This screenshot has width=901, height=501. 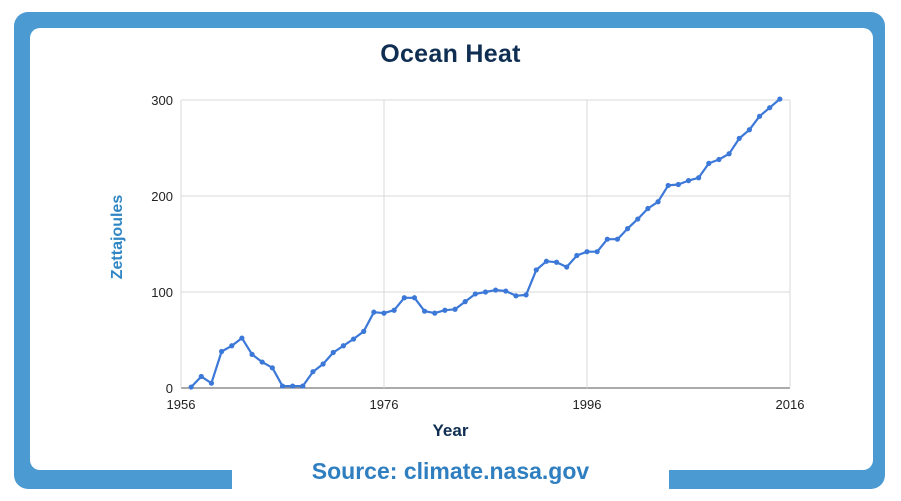 I want to click on y-tick-label: 0, so click(x=169, y=388).